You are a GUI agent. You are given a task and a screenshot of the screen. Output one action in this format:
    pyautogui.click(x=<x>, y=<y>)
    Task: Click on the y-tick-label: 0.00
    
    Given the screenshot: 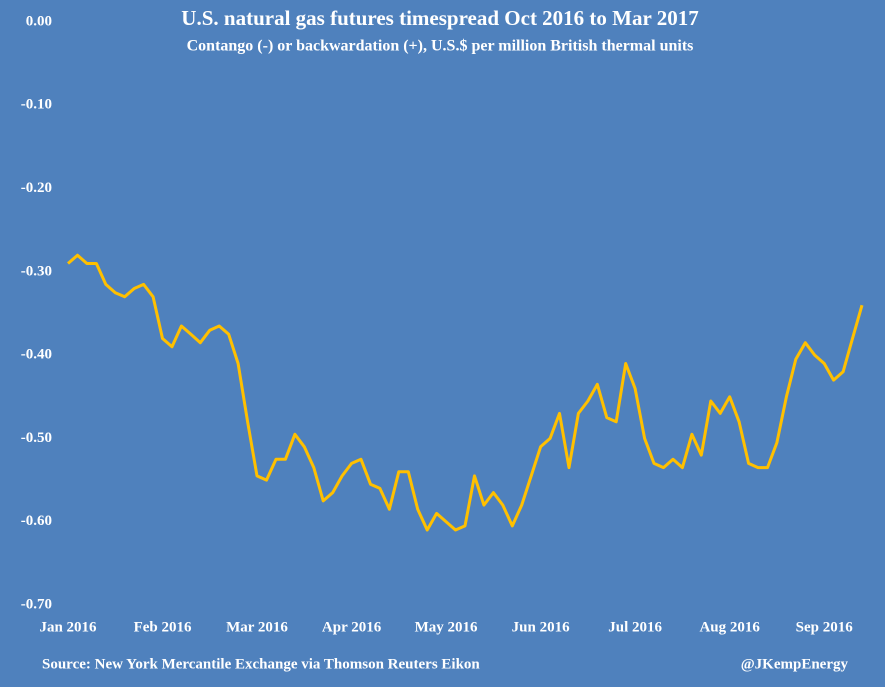 What is the action you would take?
    pyautogui.click(x=39, y=21)
    